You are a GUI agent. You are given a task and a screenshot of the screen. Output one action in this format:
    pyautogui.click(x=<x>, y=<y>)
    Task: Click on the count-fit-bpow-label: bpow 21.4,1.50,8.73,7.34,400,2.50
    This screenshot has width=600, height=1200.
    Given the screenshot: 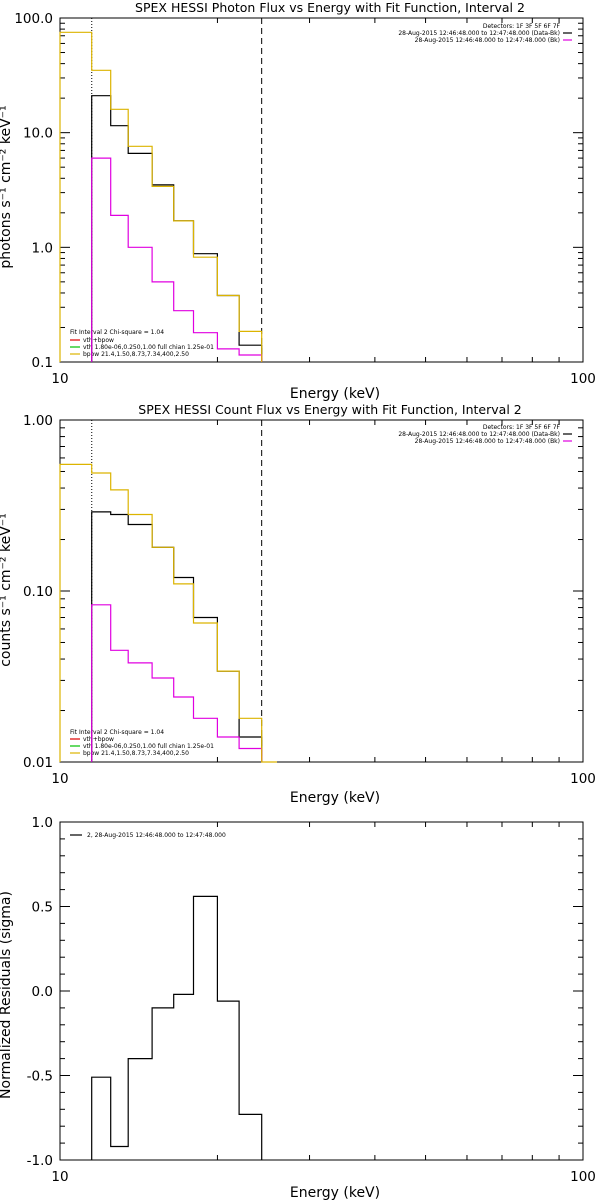 What is the action you would take?
    pyautogui.click(x=136, y=753)
    